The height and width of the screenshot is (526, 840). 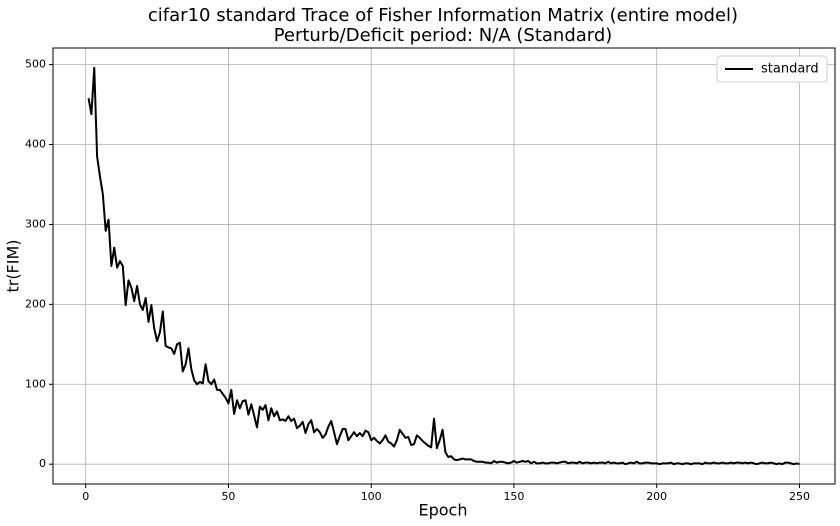 I want to click on x-tick-label: 0, so click(x=85, y=496).